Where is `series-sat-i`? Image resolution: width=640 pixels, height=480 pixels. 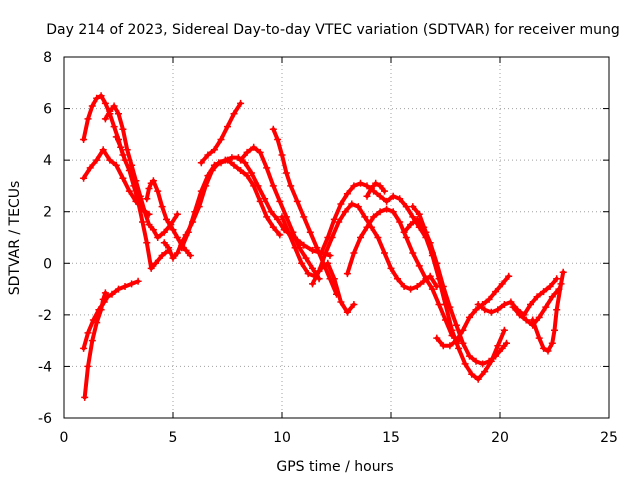
series-sat-i is located at coordinates (231, 204).